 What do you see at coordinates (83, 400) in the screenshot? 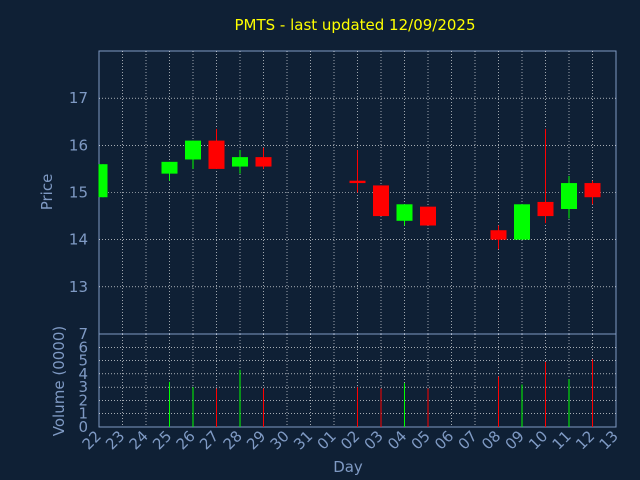
I see `volume-tick-label: 2` at bounding box center [83, 400].